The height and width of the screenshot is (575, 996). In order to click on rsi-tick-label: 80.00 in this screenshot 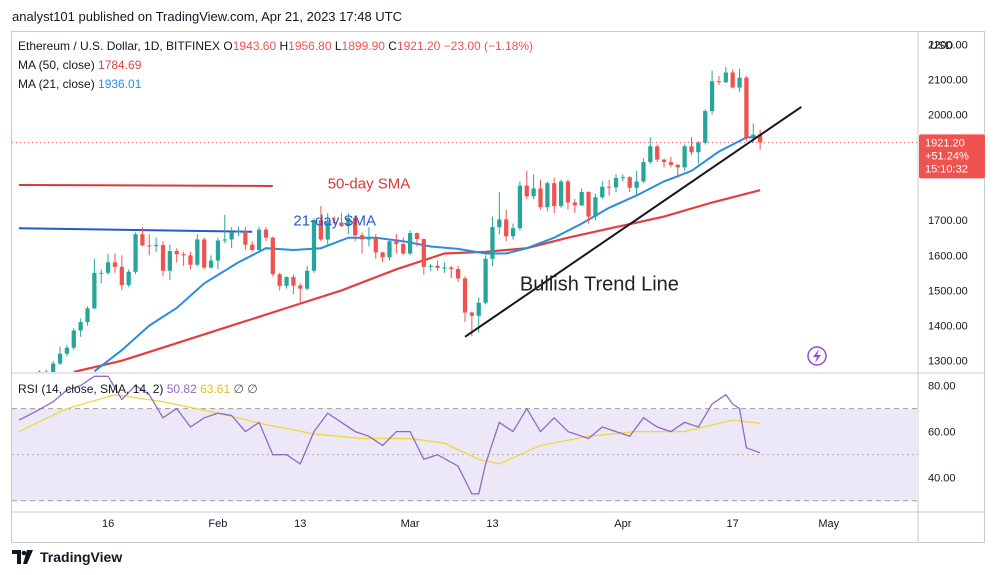, I will do `click(942, 387)`.